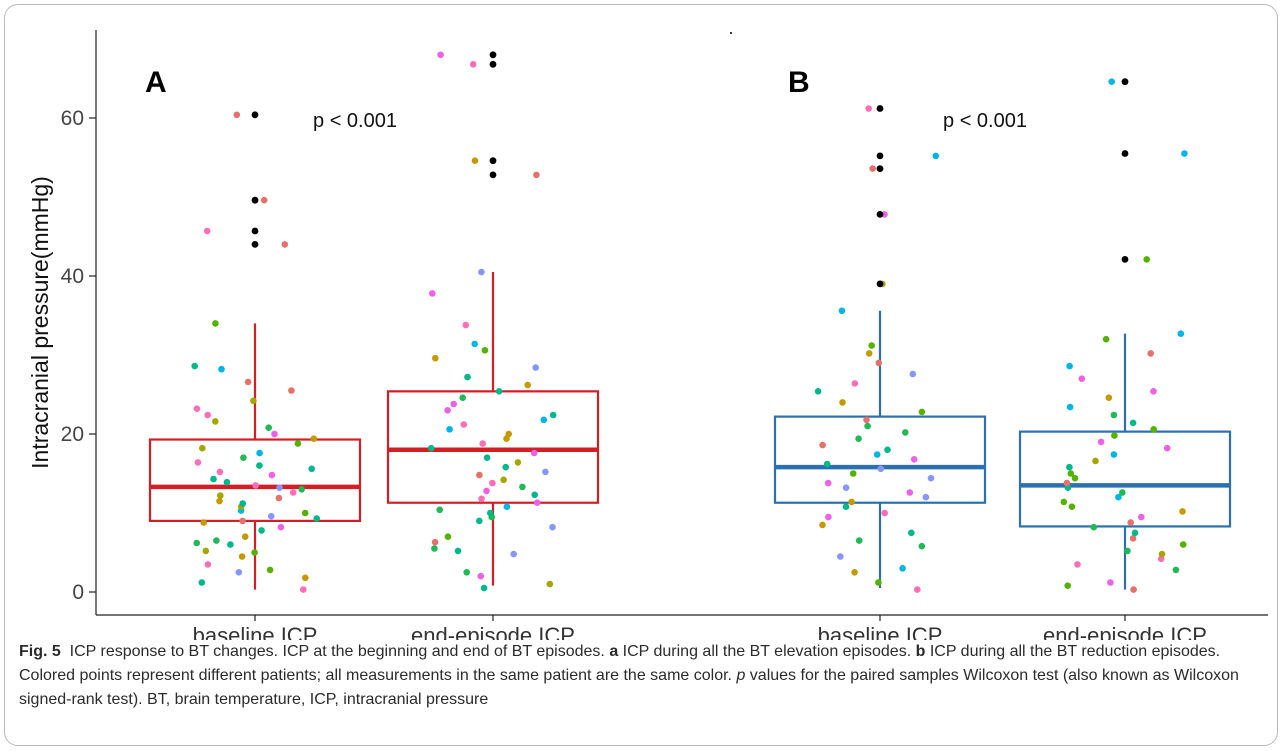 The width and height of the screenshot is (1284, 751). Describe the element at coordinates (40, 651) in the screenshot. I see `caption-fig-label: Fig. 5` at that location.